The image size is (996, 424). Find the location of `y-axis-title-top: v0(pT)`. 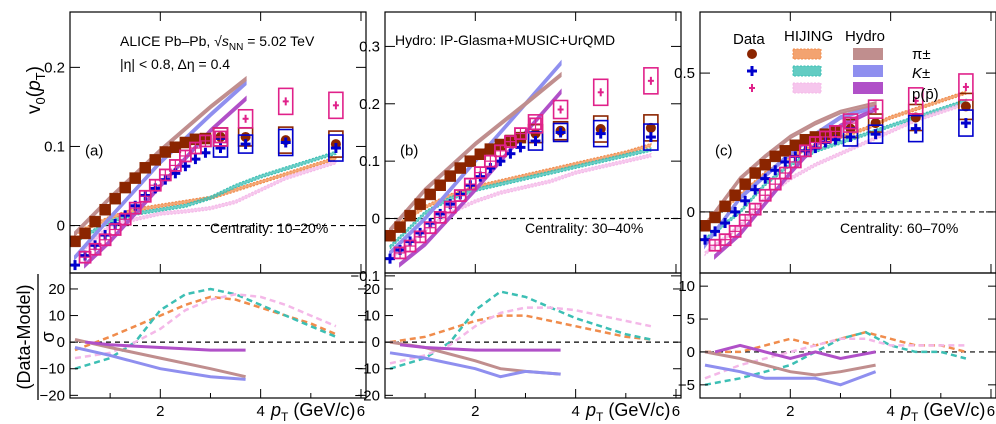

y-axis-title-top: v0(pT) is located at coordinates (36, 90).